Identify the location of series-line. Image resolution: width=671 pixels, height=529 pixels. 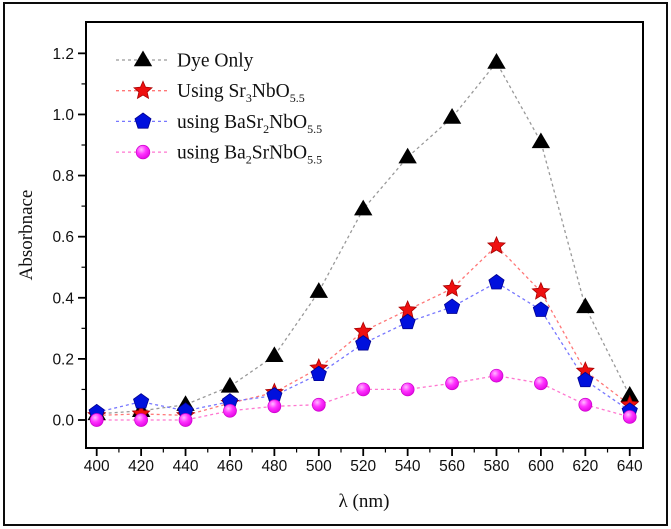
(363, 398).